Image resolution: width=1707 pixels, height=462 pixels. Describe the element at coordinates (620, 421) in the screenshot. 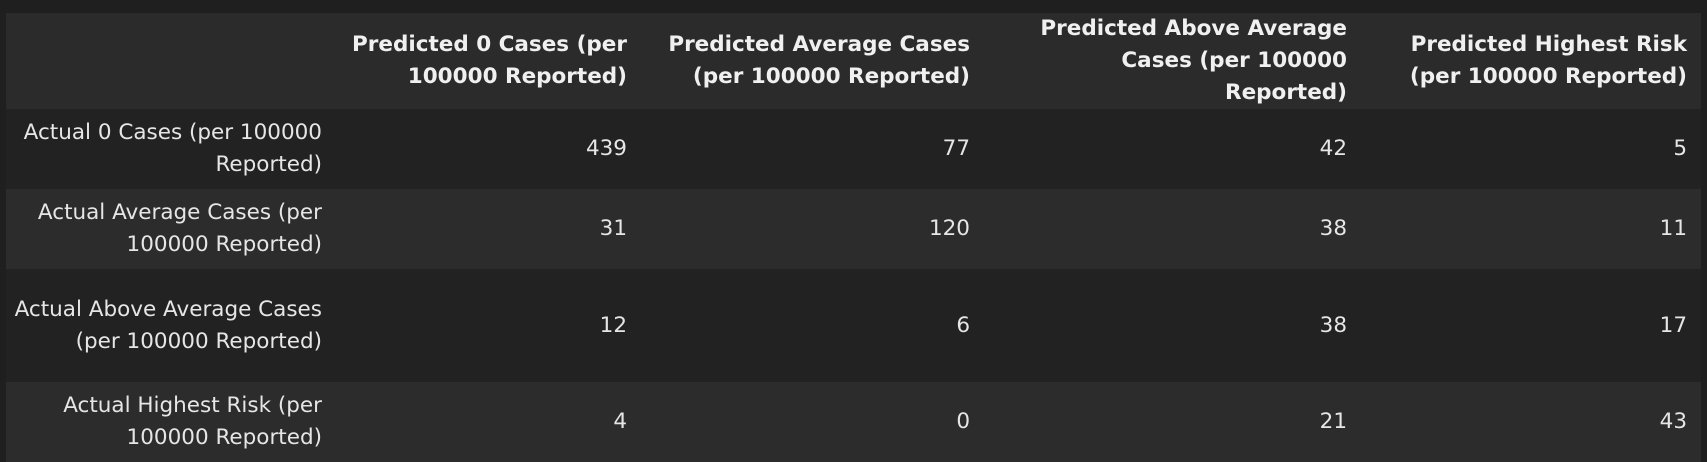

I see `table-cell: 4` at that location.